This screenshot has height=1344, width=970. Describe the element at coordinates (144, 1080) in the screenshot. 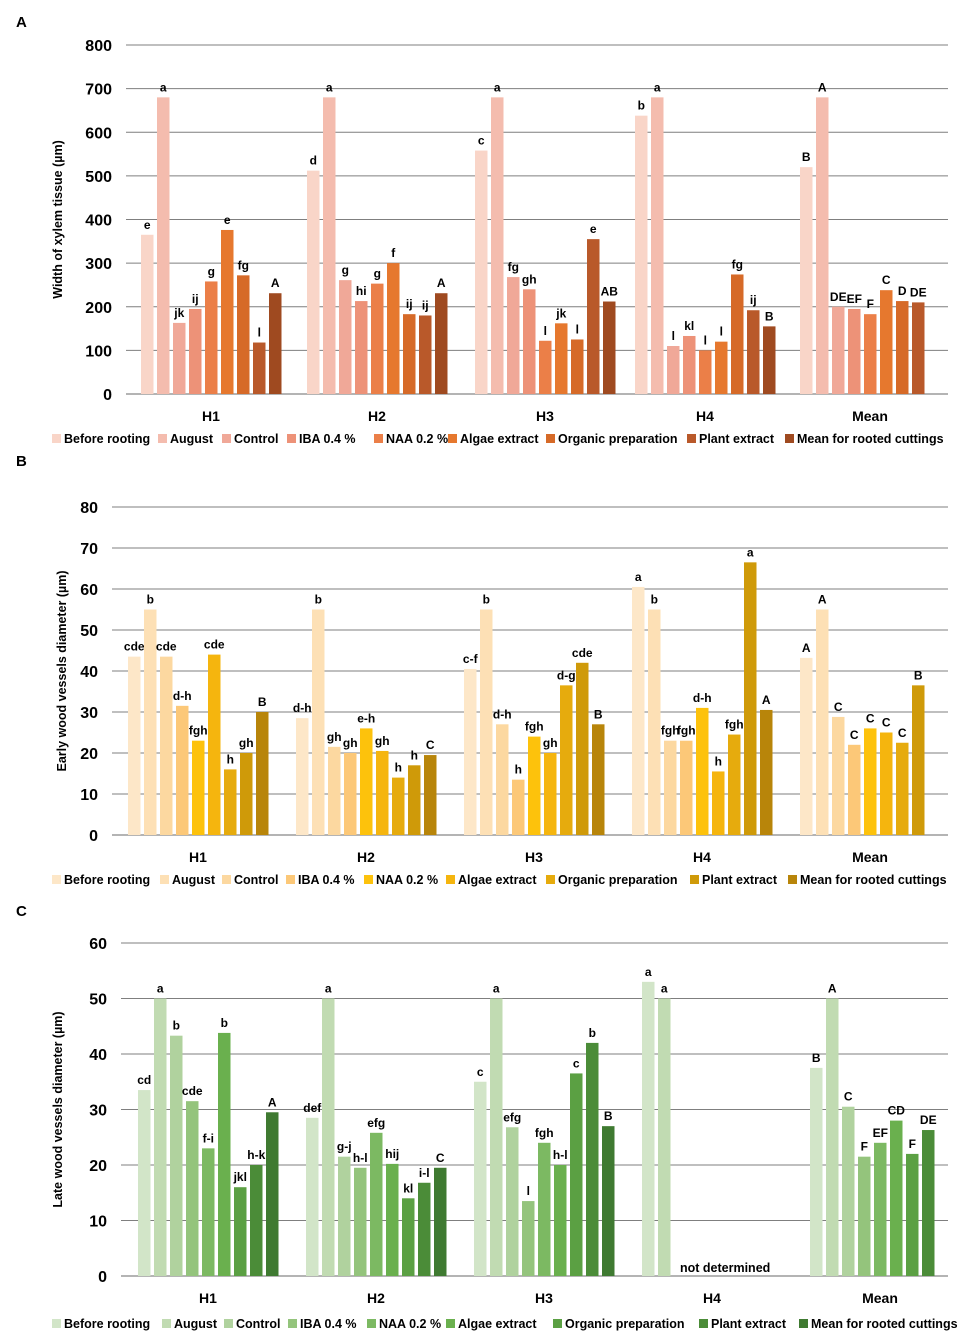

I see `significance-label: cd` at that location.